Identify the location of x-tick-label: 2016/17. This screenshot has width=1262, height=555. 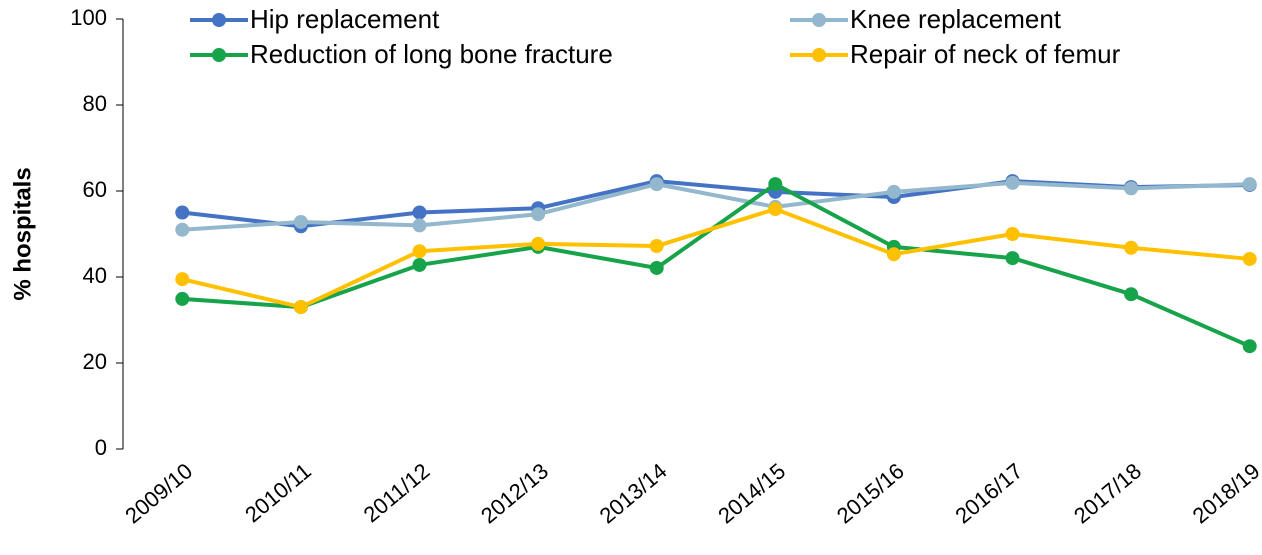
(988, 493).